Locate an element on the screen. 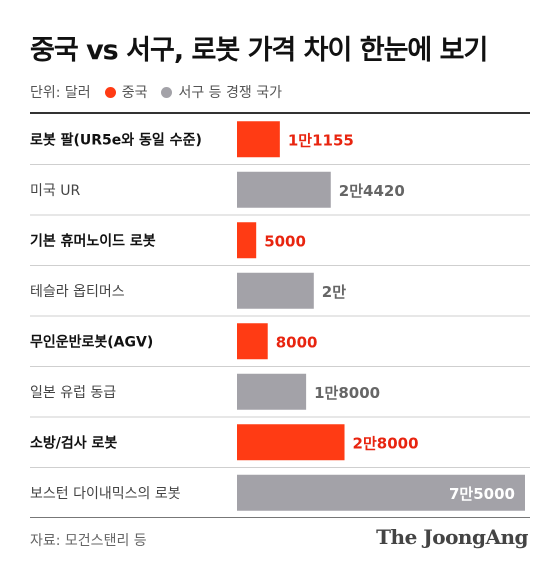 This screenshot has height=569, width=560. value-label: 1만8000 is located at coordinates (347, 393).